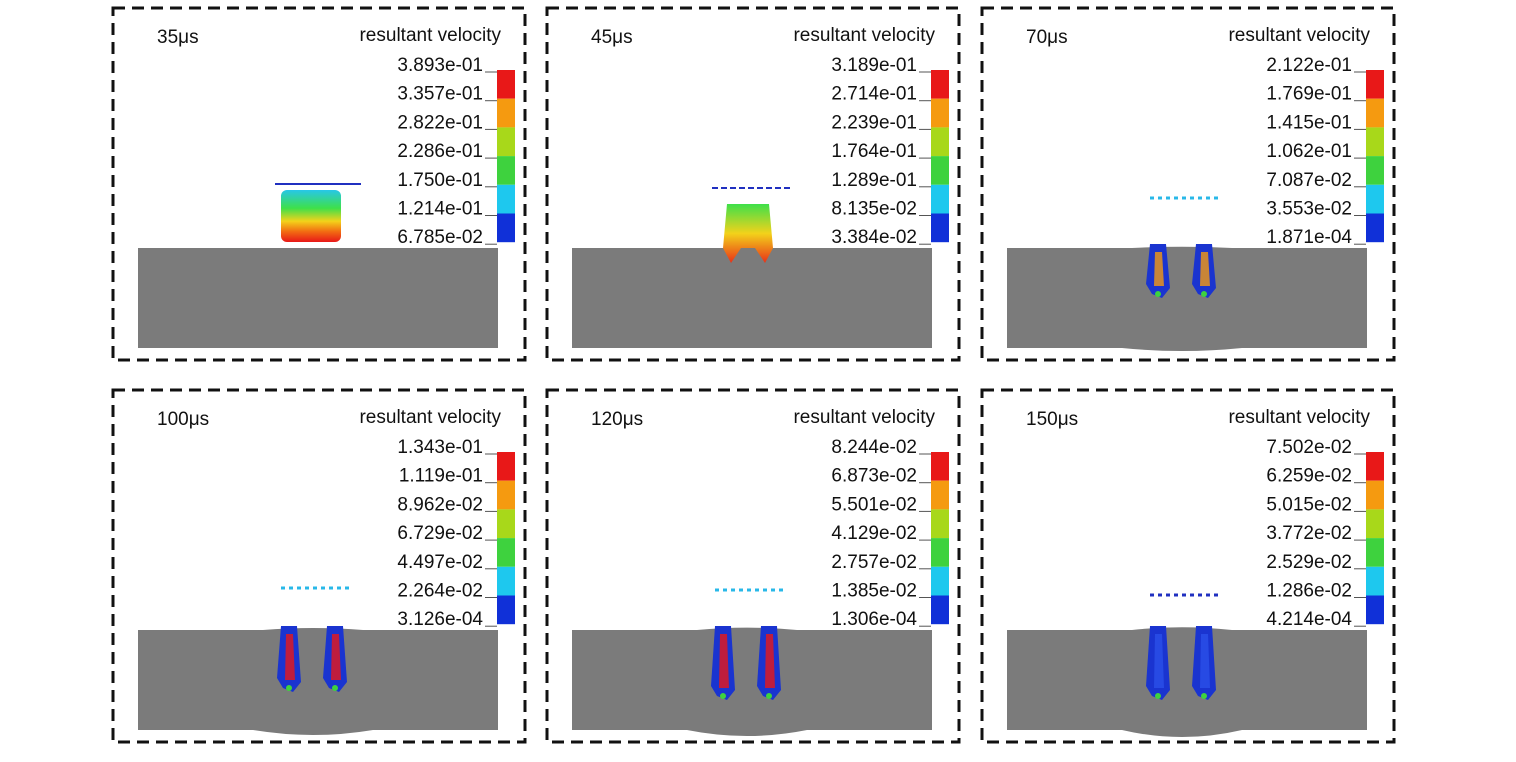 The width and height of the screenshot is (1516, 762). What do you see at coordinates (874, 476) in the screenshot?
I see `legend-value: 6.873e-02` at bounding box center [874, 476].